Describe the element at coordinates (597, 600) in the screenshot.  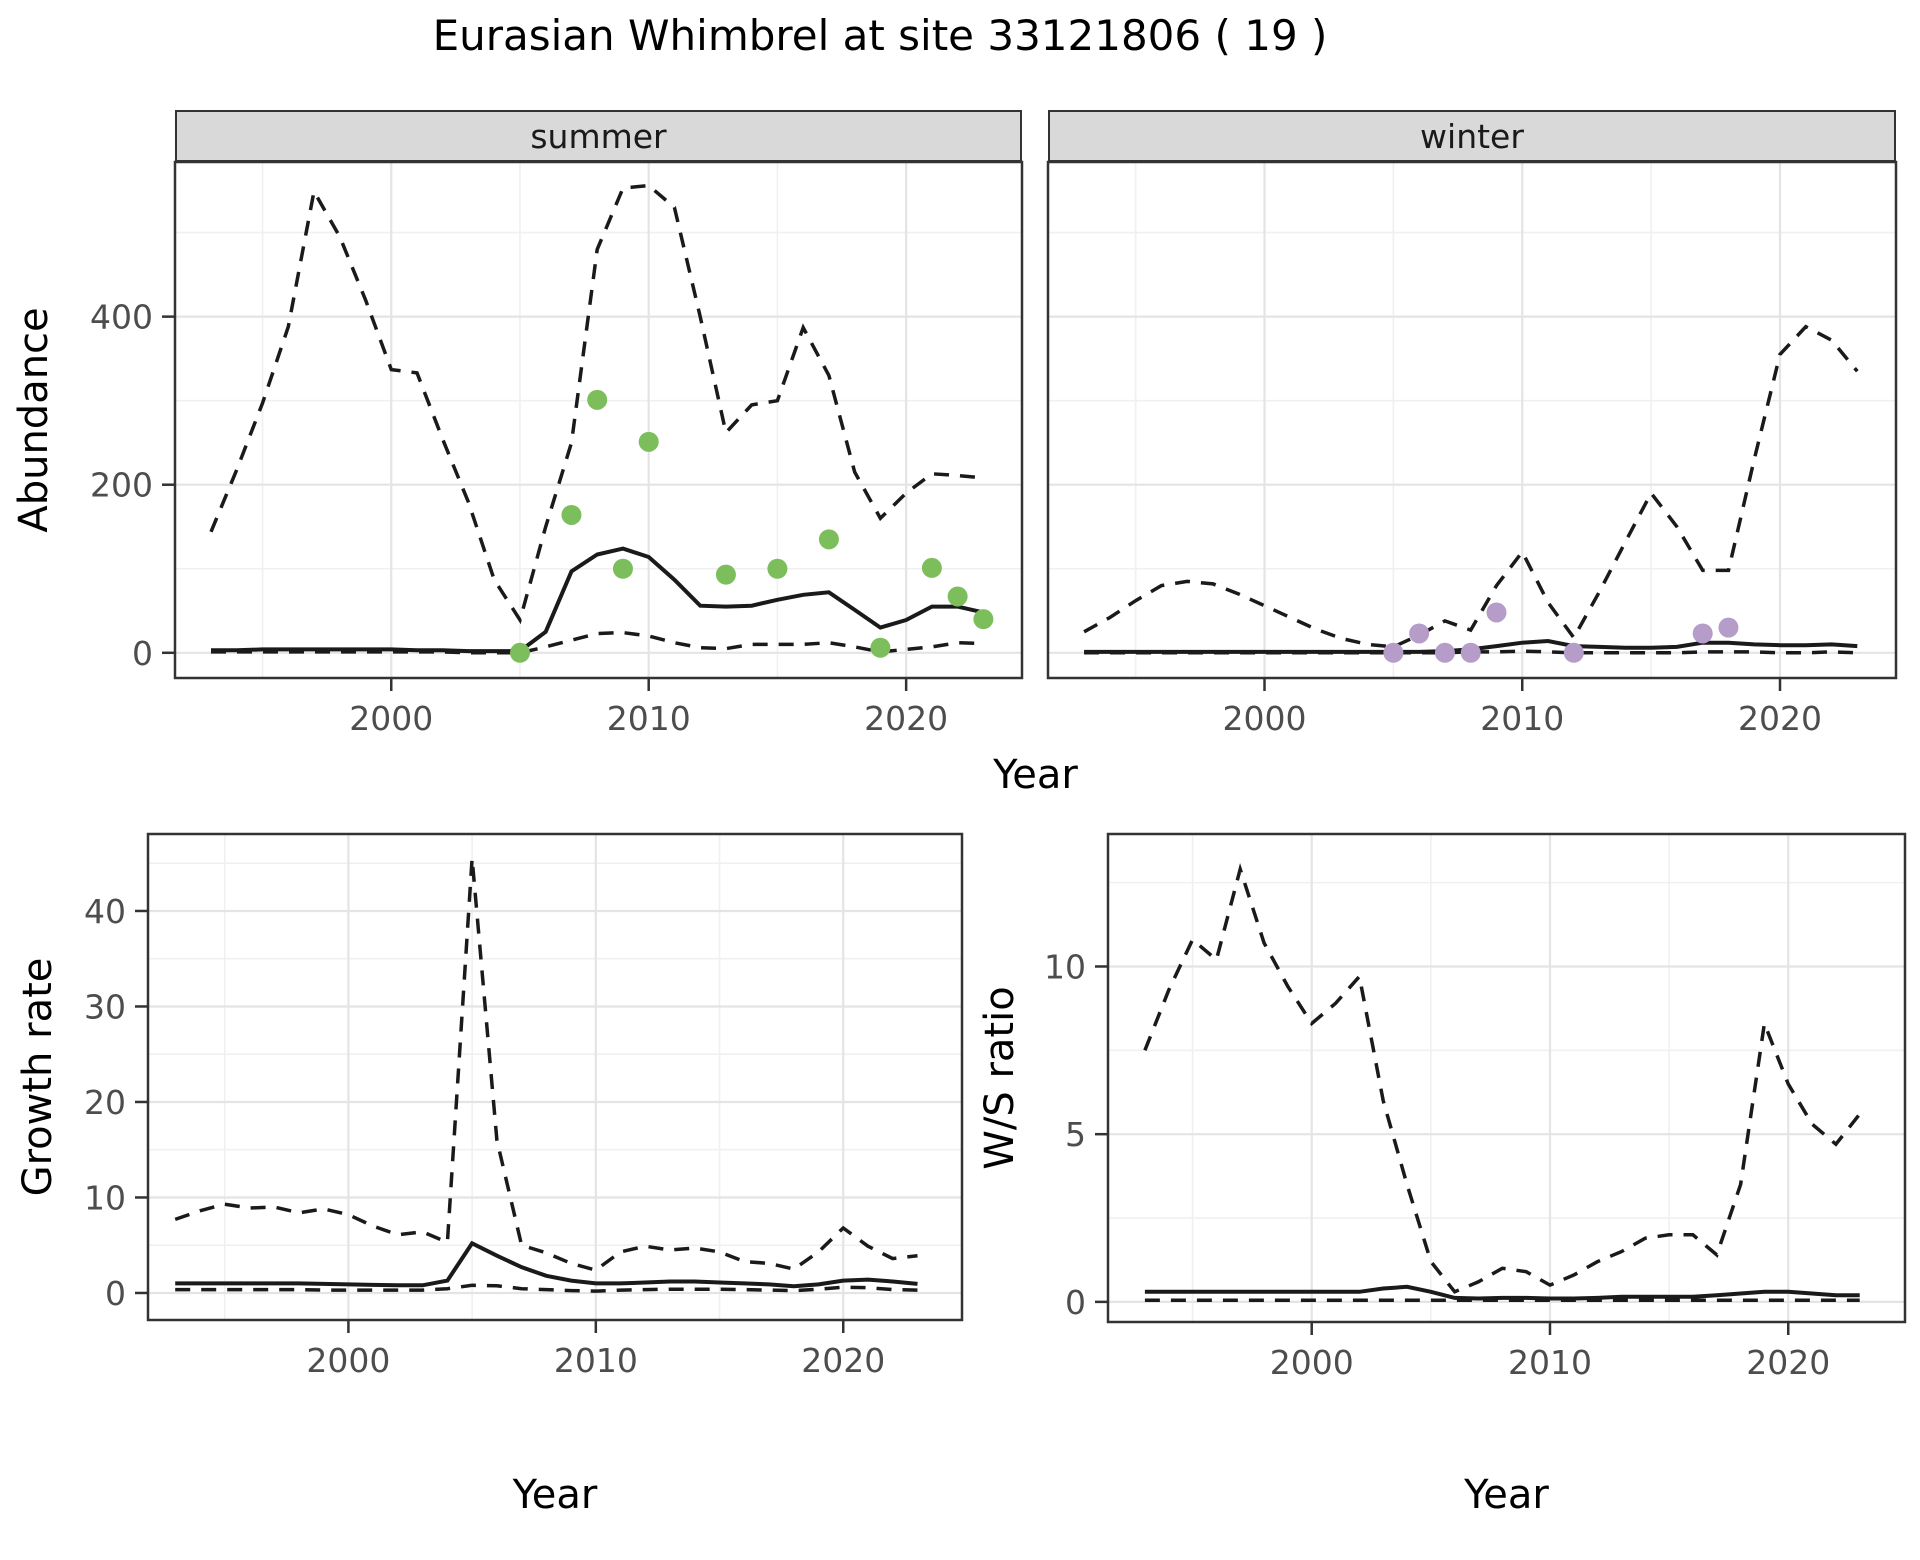
I see `summer_abundance-median-line` at that location.